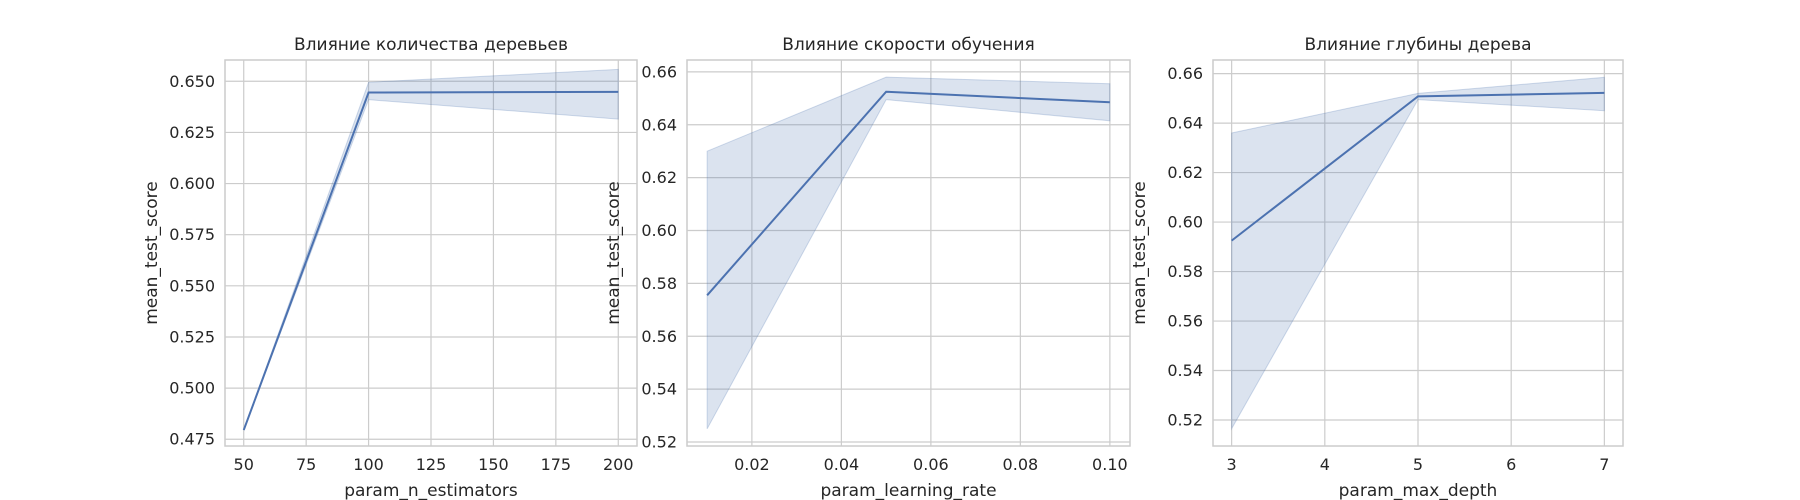 The width and height of the screenshot is (1800, 500). I want to click on x-tick-label: 7, so click(1604, 464).